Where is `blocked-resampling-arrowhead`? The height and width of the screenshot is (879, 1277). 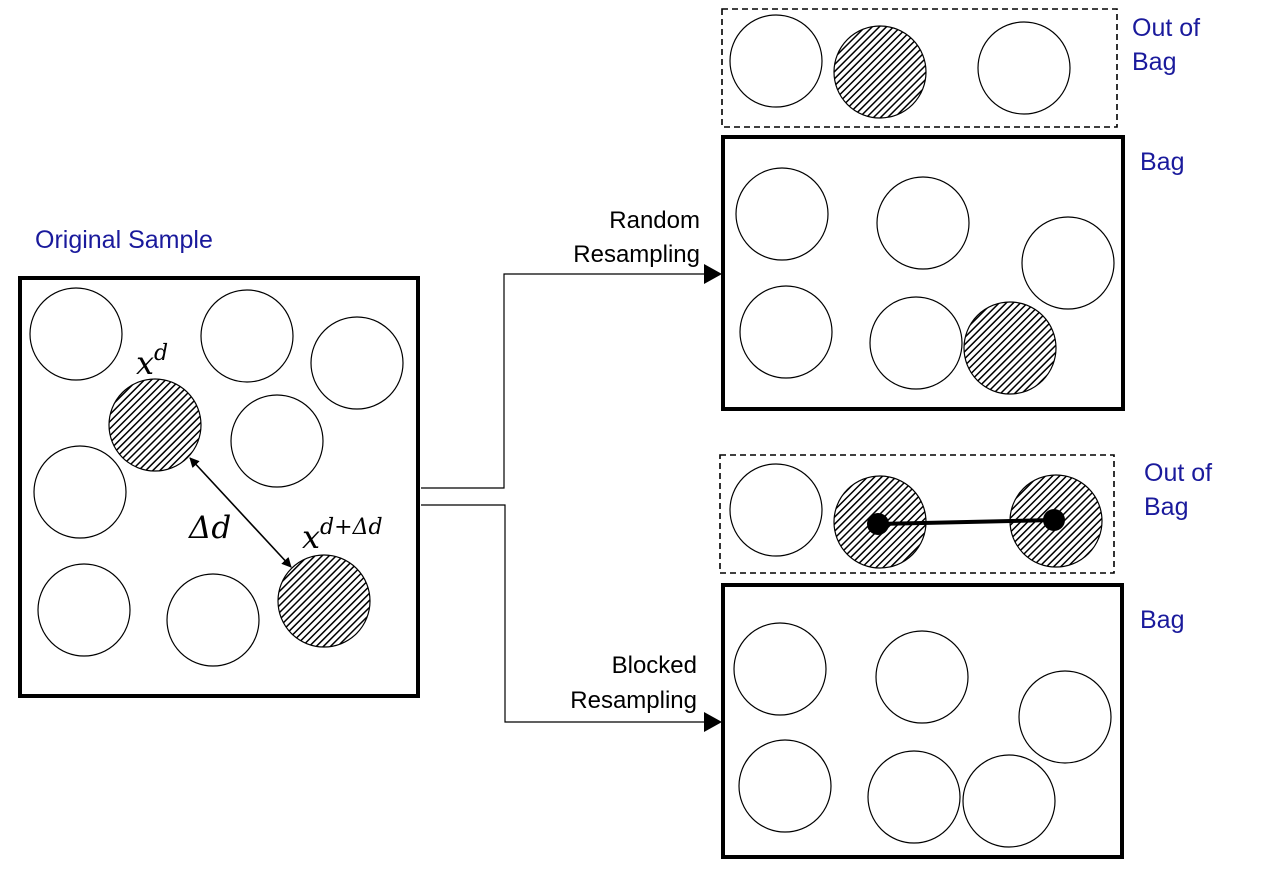
blocked-resampling-arrowhead is located at coordinates (713, 722).